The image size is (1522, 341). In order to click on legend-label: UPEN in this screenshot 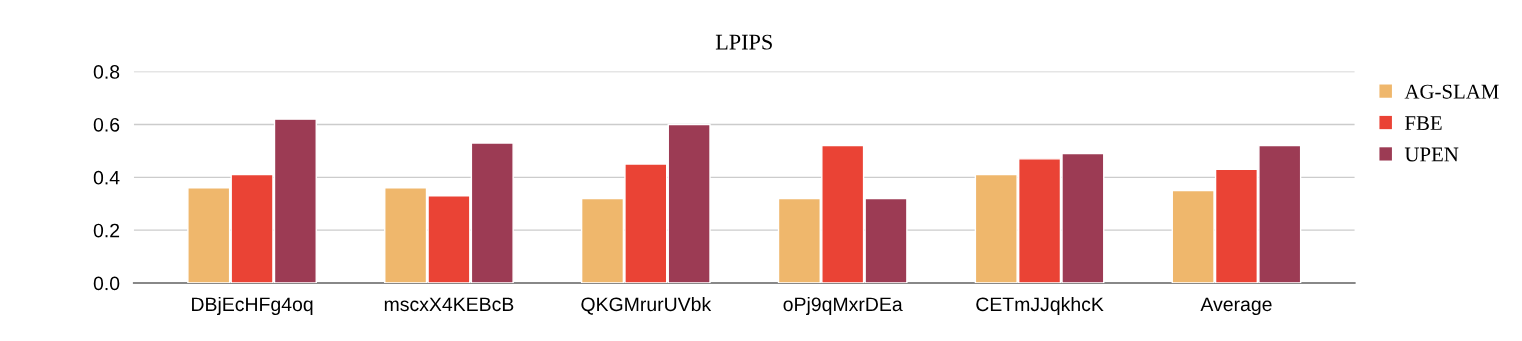, I will do `click(1431, 154)`.